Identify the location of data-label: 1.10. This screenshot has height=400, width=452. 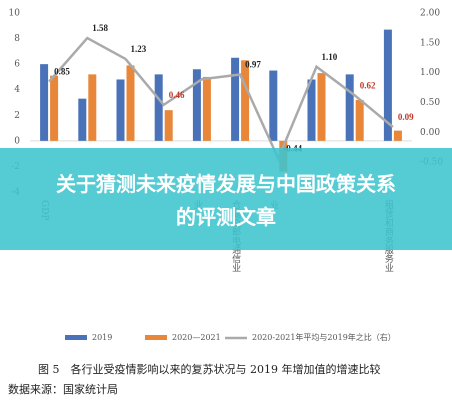
(330, 57).